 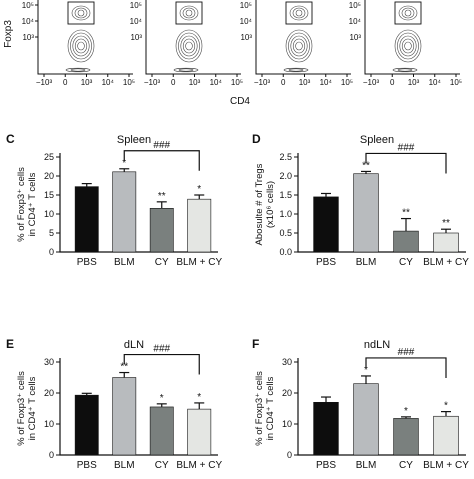 What do you see at coordinates (134, 140) in the screenshot?
I see `chart-title: Spleen` at bounding box center [134, 140].